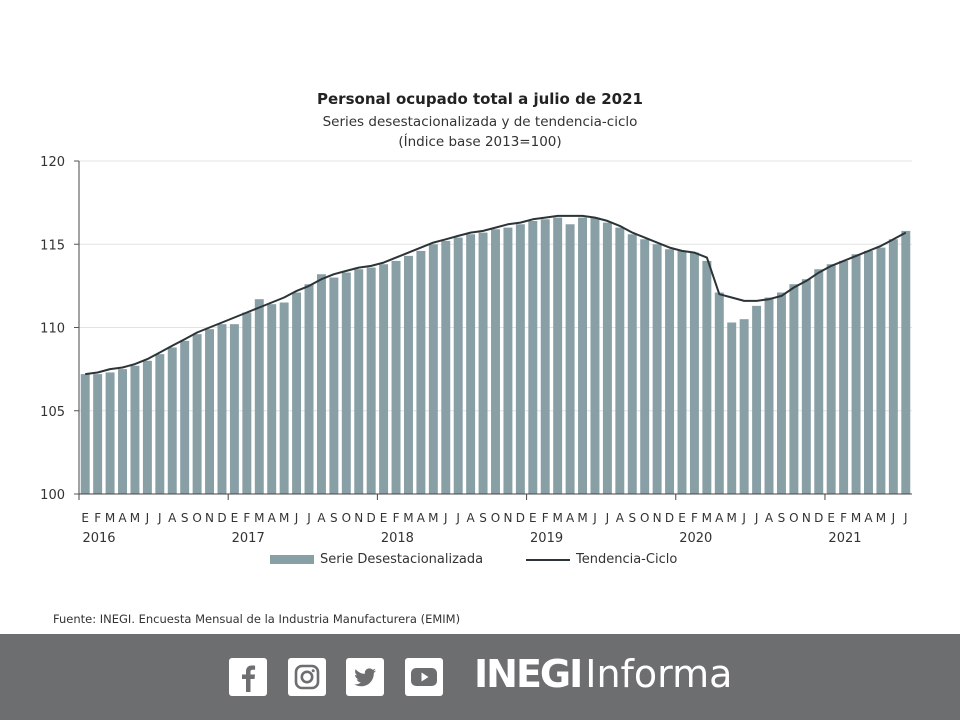 Image resolution: width=960 pixels, height=720 pixels. Describe the element at coordinates (59, 329) in the screenshot. I see `y-axis-ticks: 100 105 110 115 120` at that location.